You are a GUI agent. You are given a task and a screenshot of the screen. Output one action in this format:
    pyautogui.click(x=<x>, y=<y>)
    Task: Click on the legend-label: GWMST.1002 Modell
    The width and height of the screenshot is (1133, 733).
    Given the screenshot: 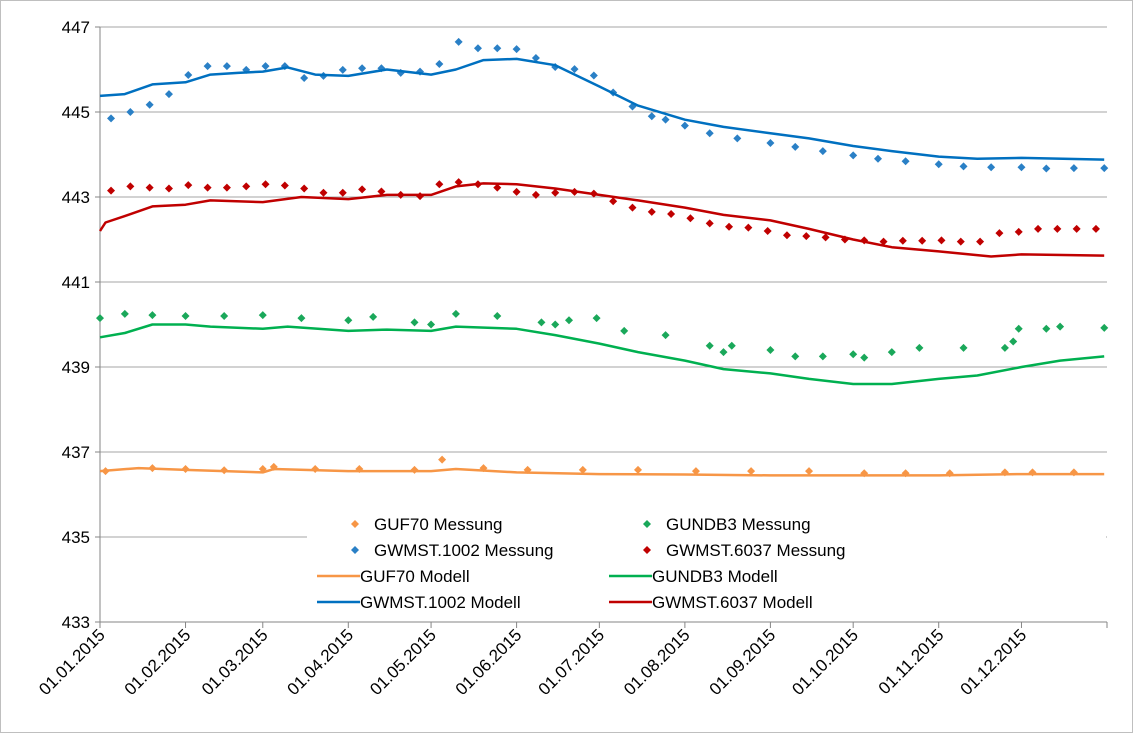 What is the action you would take?
    pyautogui.click(x=440, y=602)
    